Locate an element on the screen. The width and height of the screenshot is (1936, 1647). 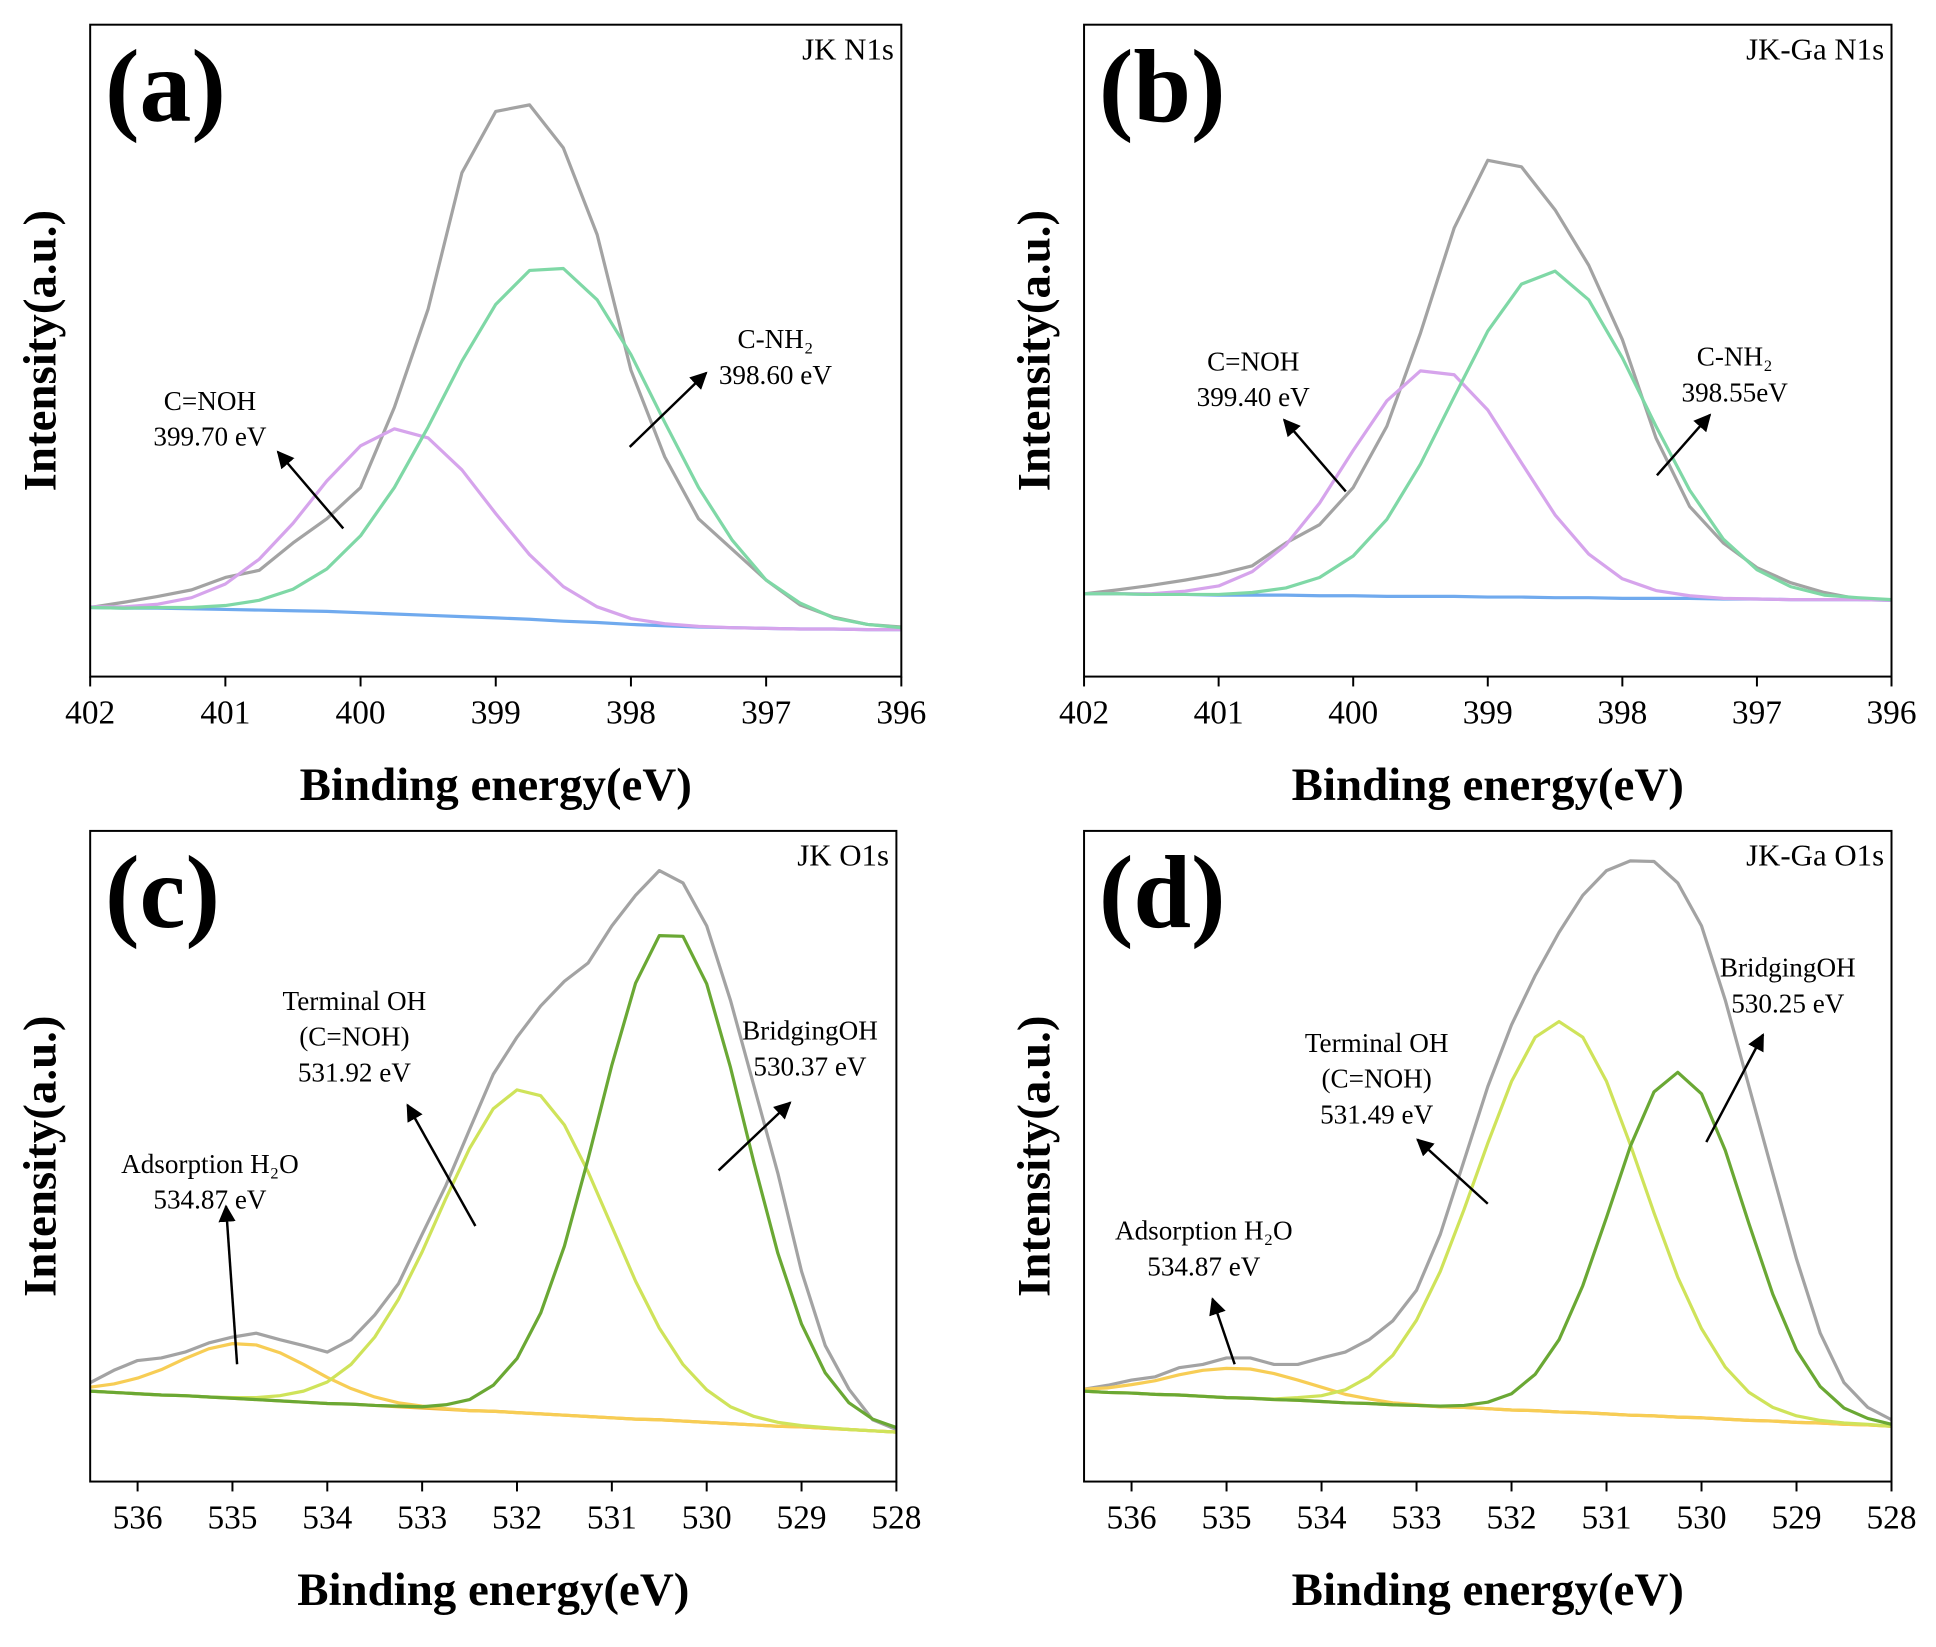
panel-title: JK-Ga O1s is located at coordinates (1815, 855).